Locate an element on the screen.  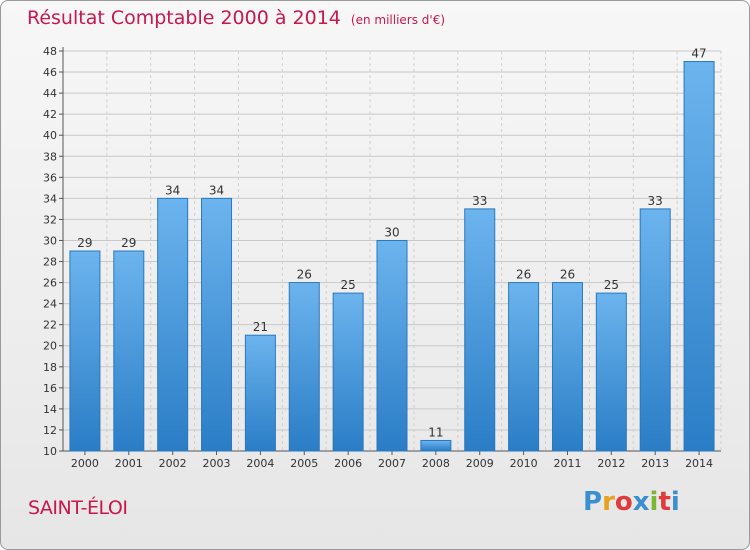
y-tick-label: 44 is located at coordinates (50, 93).